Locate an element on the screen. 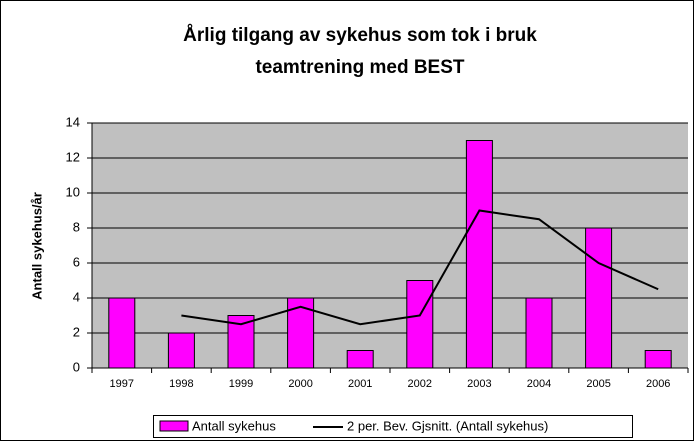 The image size is (694, 441). x-tick-label: 1999 is located at coordinates (241, 384).